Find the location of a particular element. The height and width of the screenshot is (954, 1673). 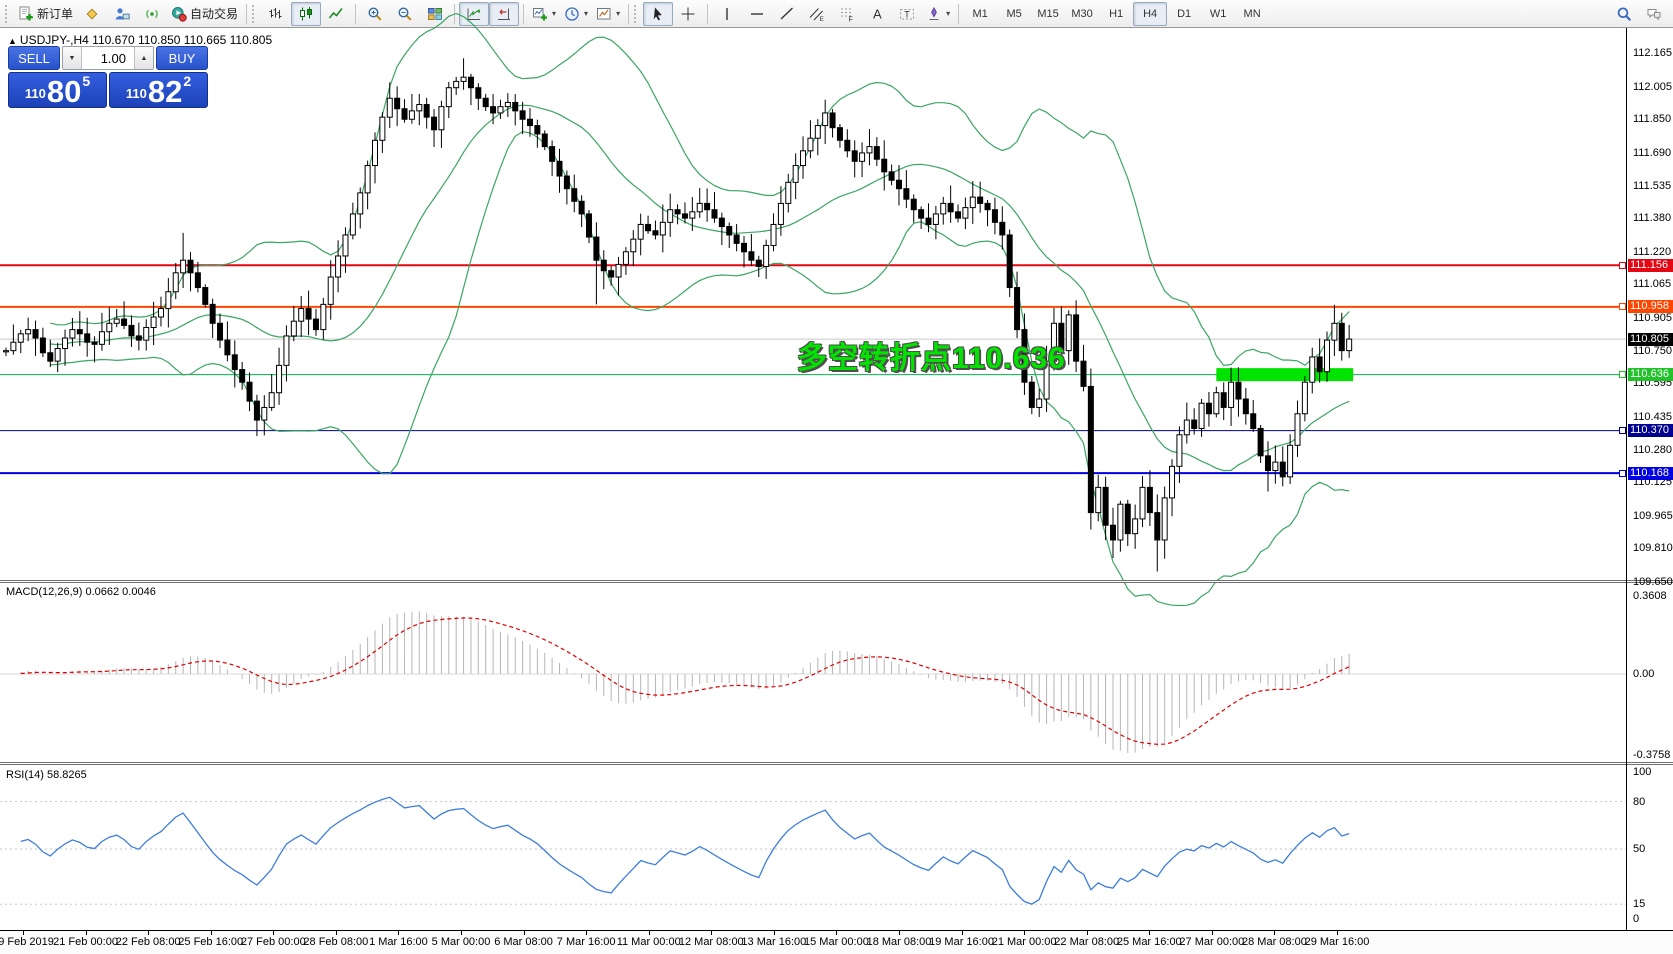

toolbar: 新订单 自动交易 ▾ ▾ ▾ E F A T ▾ M1 M5 M15 M30 H1 H4 D1 W1 MN is located at coordinates (836, 14).